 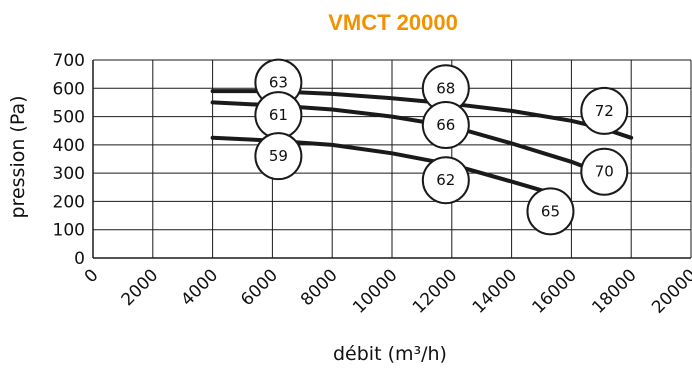 I want to click on y-axis-label: pression (Pa), so click(x=18, y=157).